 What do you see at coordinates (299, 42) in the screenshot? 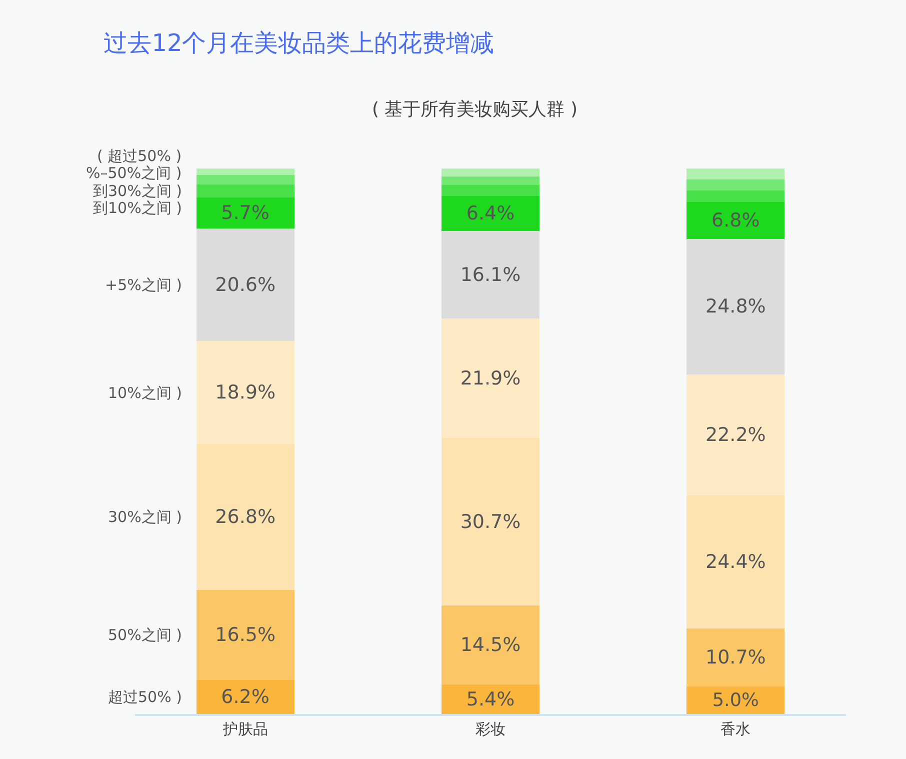
I see `chart-title: 过去12个月在美妆品类上的花费增减` at bounding box center [299, 42].